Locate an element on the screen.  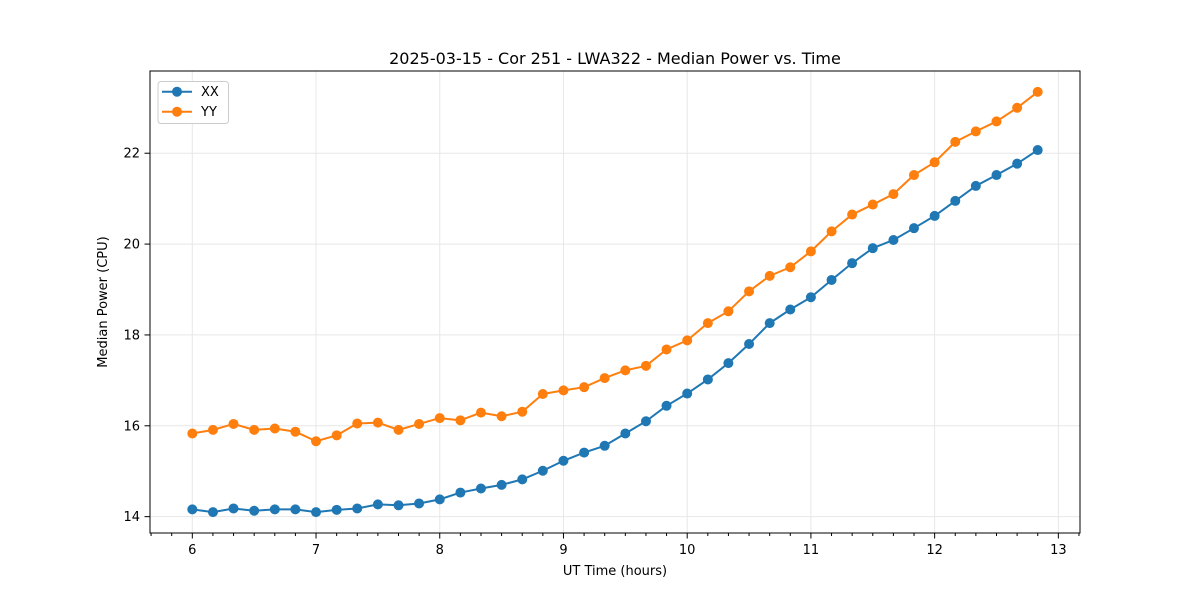
y-tick-label: 22 is located at coordinates (131, 154).